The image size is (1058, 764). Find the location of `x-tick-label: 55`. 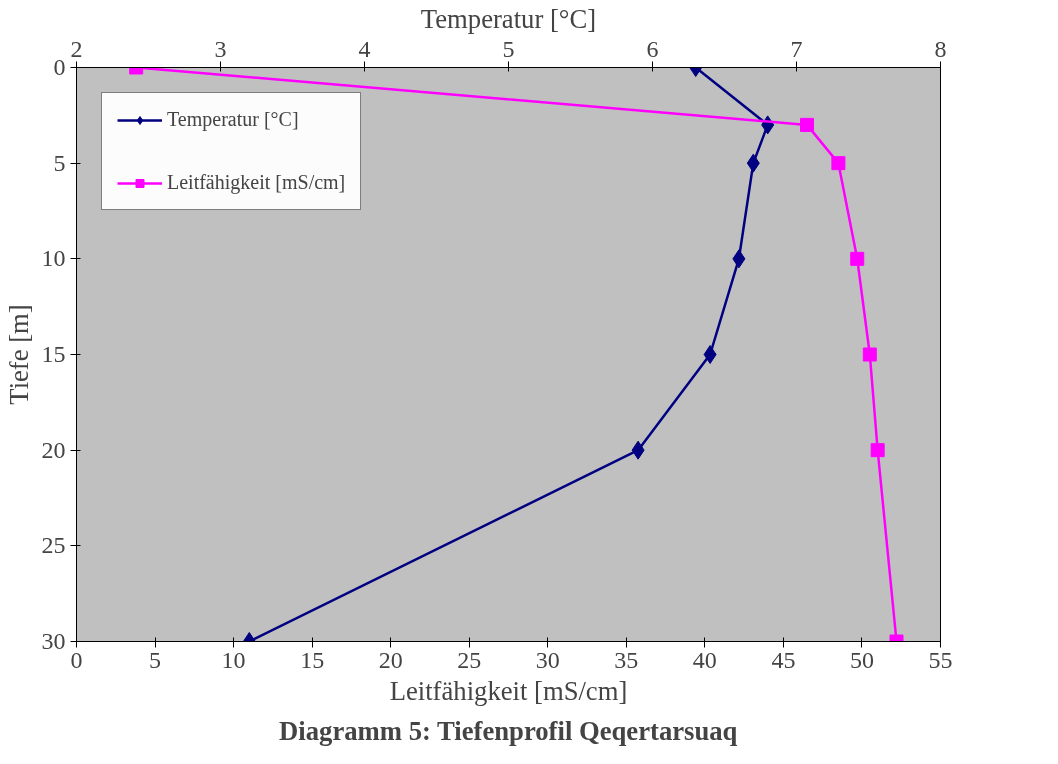

x-tick-label: 55 is located at coordinates (940, 659).